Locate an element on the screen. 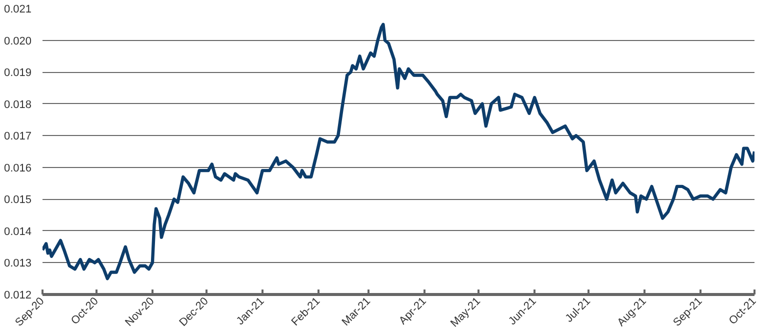 This screenshot has height=336, width=770. y-tick-label: 0.020 is located at coordinates (18, 41).